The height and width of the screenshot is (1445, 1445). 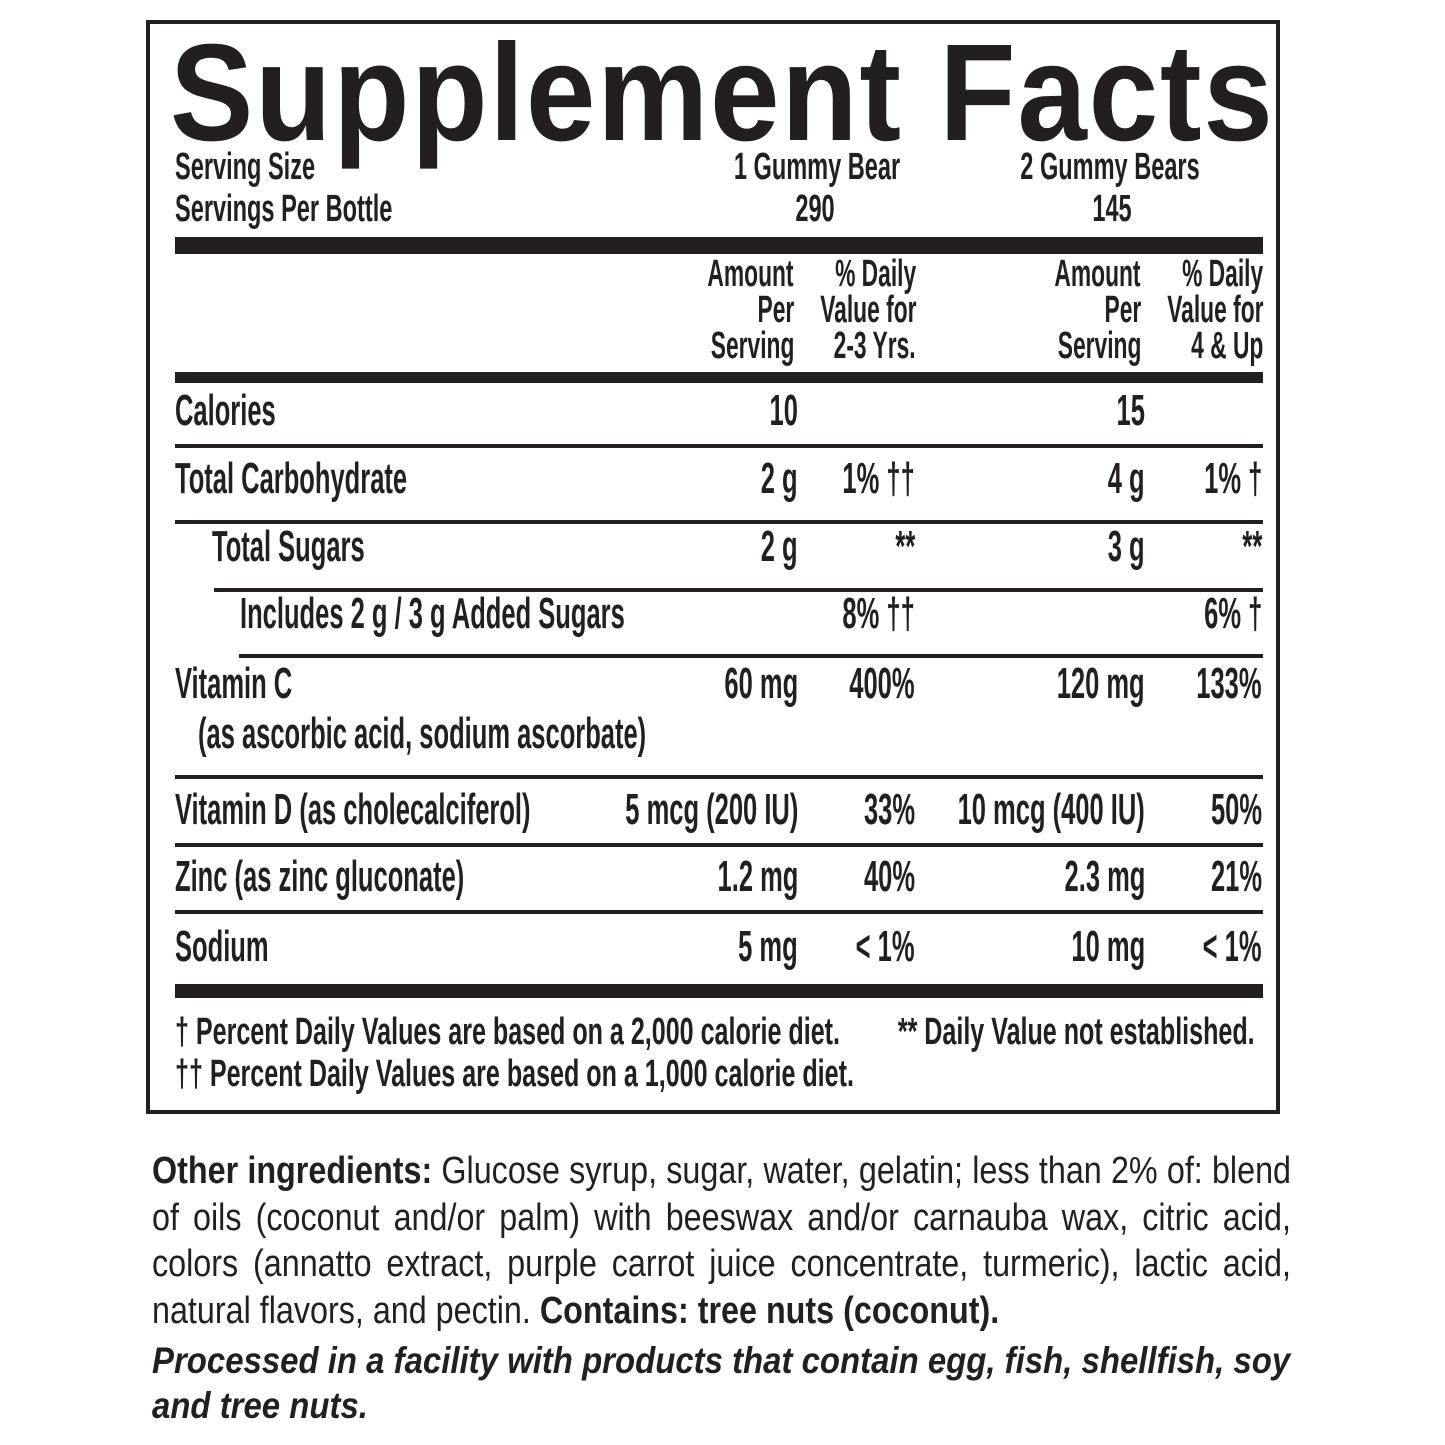 I want to click on nutrient-label: Zinc (as zinc gluconate), so click(x=320, y=876).